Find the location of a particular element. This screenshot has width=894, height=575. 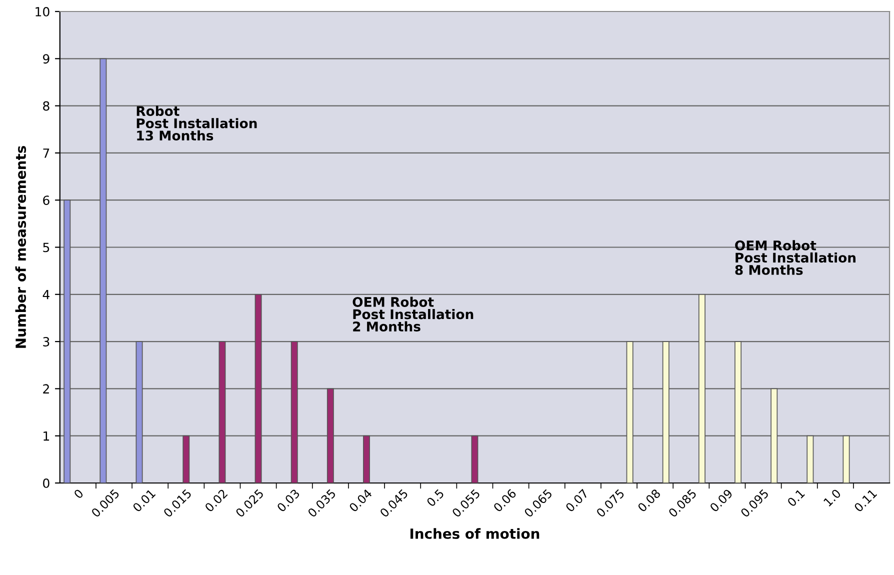

y-tick-label: 6 is located at coordinates (46, 201).